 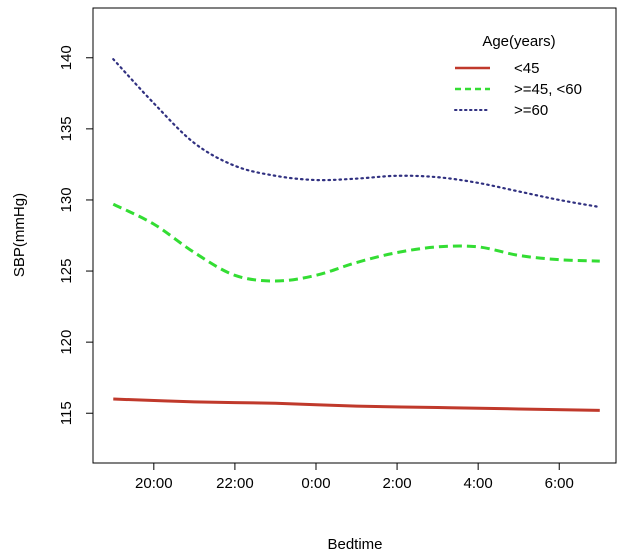 I want to click on x-axis-title: Bedtime, so click(x=354, y=544).